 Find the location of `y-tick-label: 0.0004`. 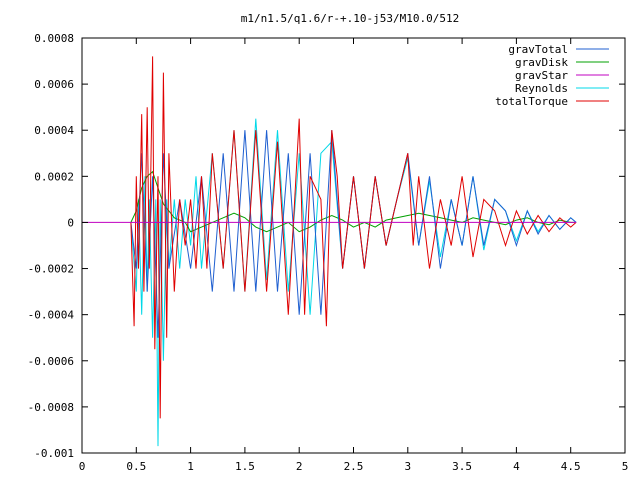

y-tick-label: 0.0004 is located at coordinates (54, 130).